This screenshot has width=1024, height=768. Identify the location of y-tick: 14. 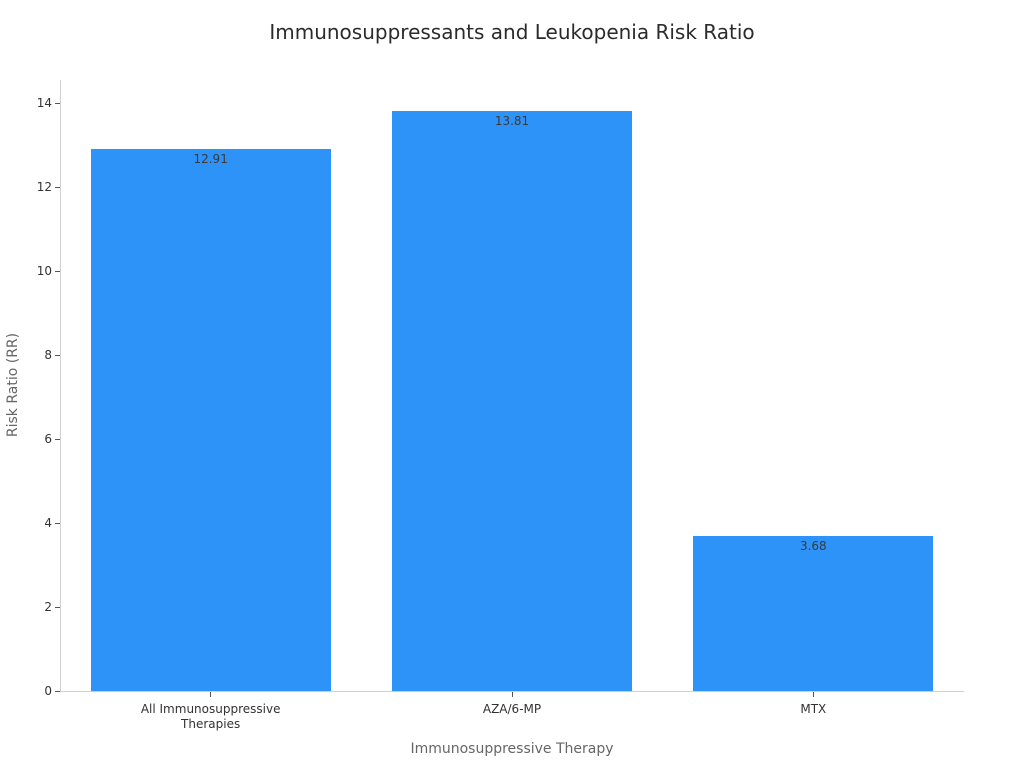
(30, 103).